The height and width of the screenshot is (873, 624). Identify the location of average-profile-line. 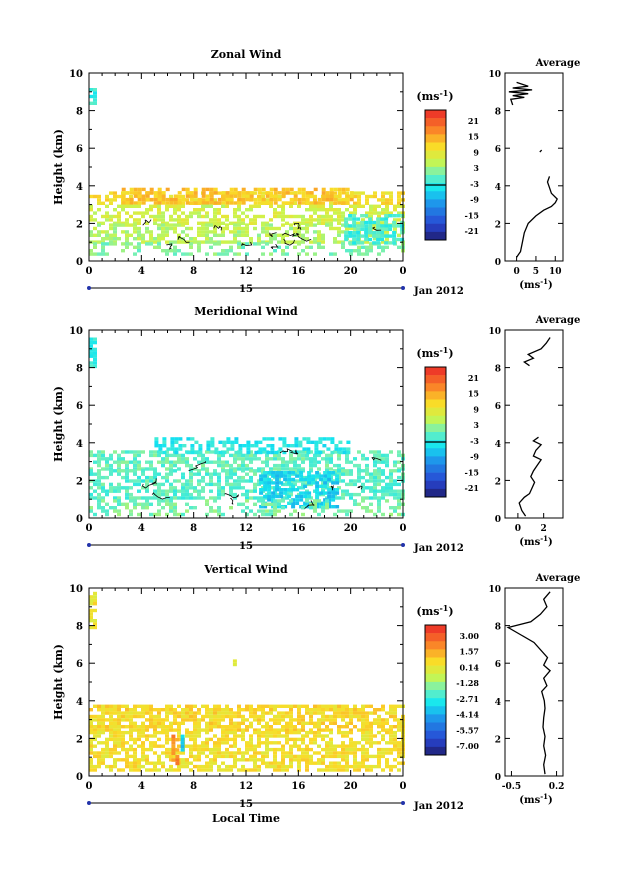
(534, 427).